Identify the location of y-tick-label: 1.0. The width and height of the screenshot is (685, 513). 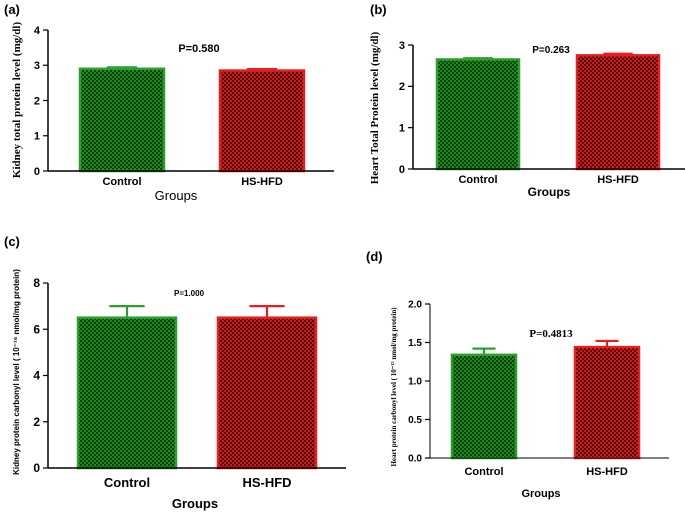
(415, 382).